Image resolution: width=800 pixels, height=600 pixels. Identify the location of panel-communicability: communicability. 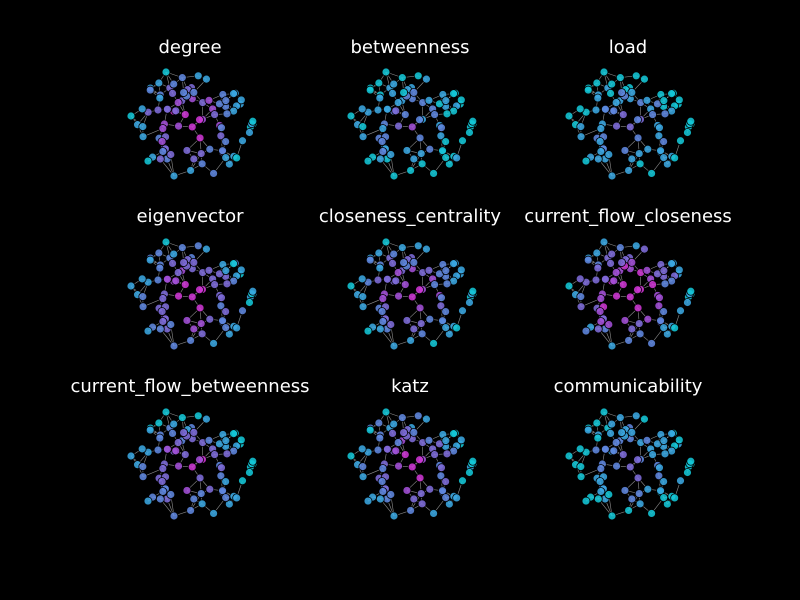
(628, 448).